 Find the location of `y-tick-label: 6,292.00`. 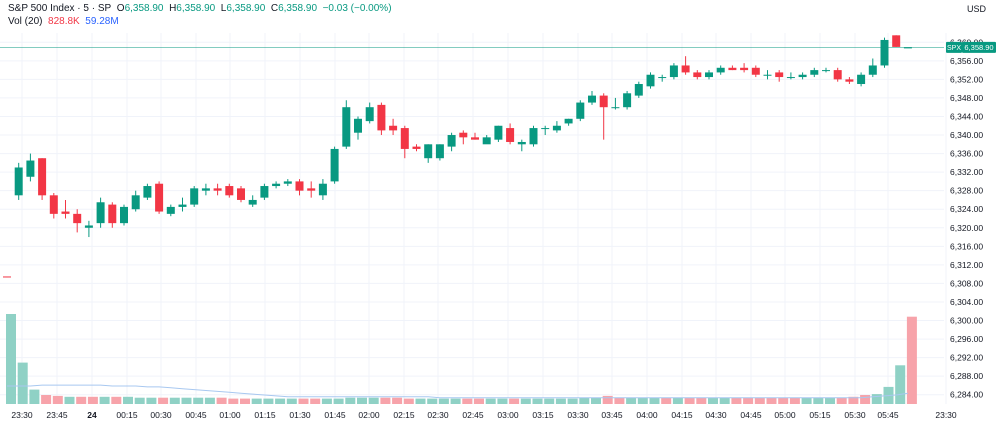

y-tick-label: 6,292.00 is located at coordinates (966, 358).